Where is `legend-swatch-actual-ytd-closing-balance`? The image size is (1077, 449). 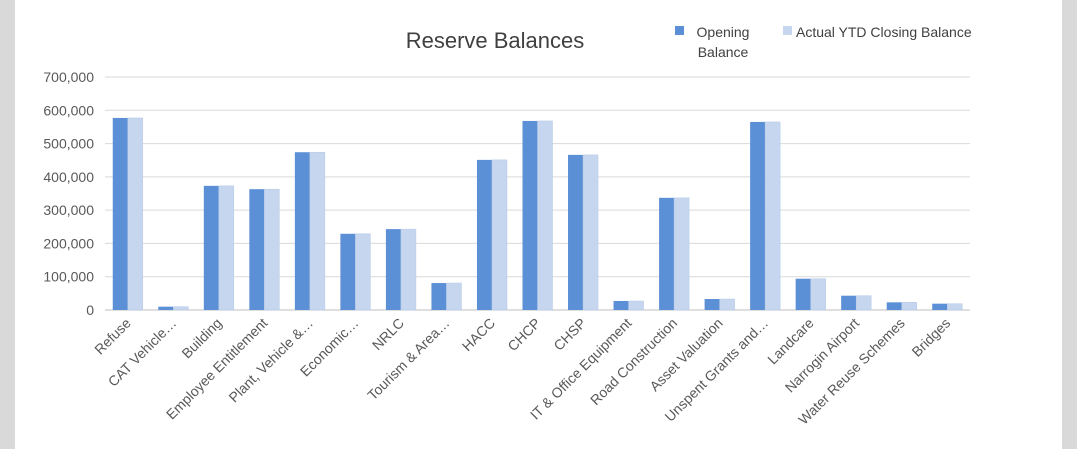 legend-swatch-actual-ytd-closing-balance is located at coordinates (787, 30).